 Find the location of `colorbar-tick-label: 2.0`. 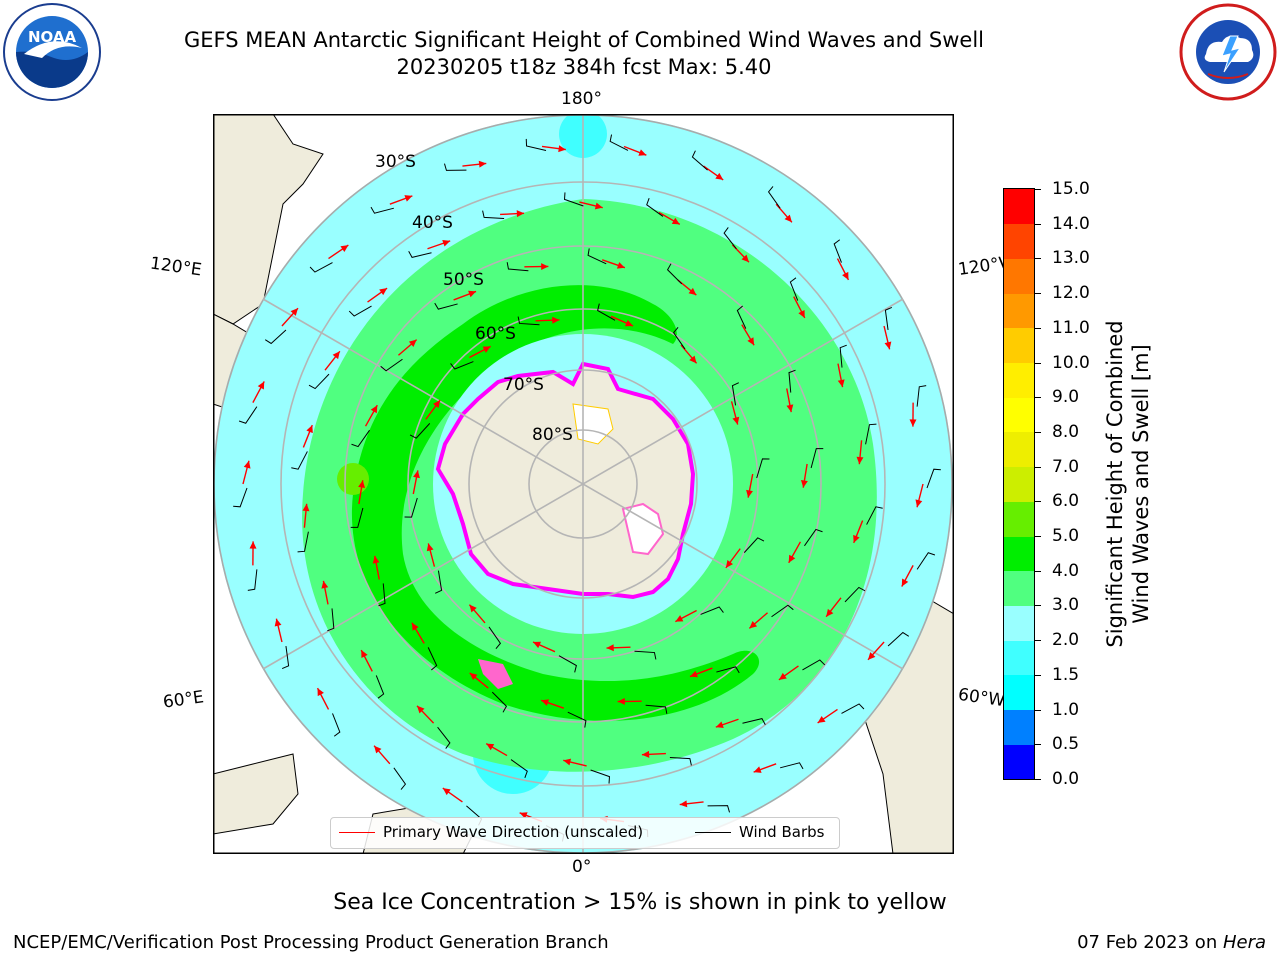

colorbar-tick-label: 2.0 is located at coordinates (1066, 640).